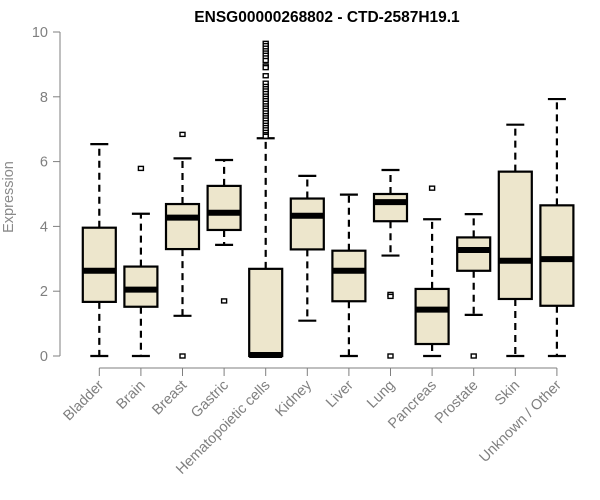 The height and width of the screenshot is (500, 600). Describe the element at coordinates (340, 394) in the screenshot. I see `x-tick-label: Liver` at that location.